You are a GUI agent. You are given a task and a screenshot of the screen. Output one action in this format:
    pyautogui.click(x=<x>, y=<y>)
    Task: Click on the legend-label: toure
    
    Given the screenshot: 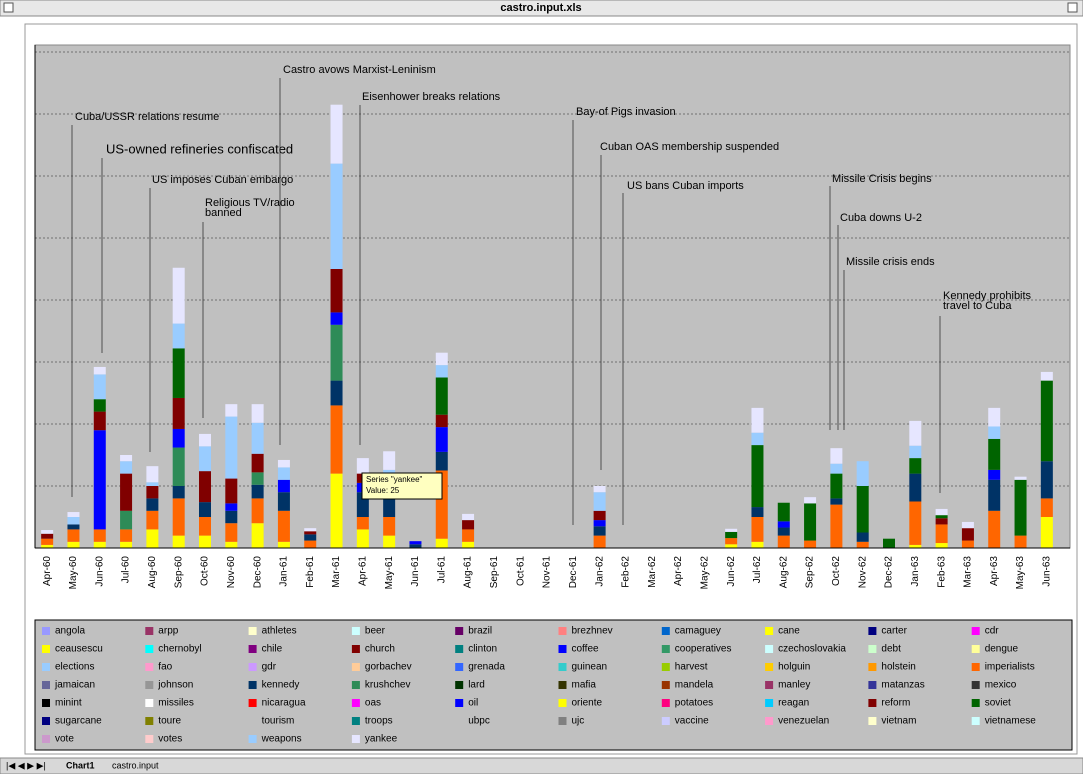 What is the action you would take?
    pyautogui.click(x=169, y=721)
    